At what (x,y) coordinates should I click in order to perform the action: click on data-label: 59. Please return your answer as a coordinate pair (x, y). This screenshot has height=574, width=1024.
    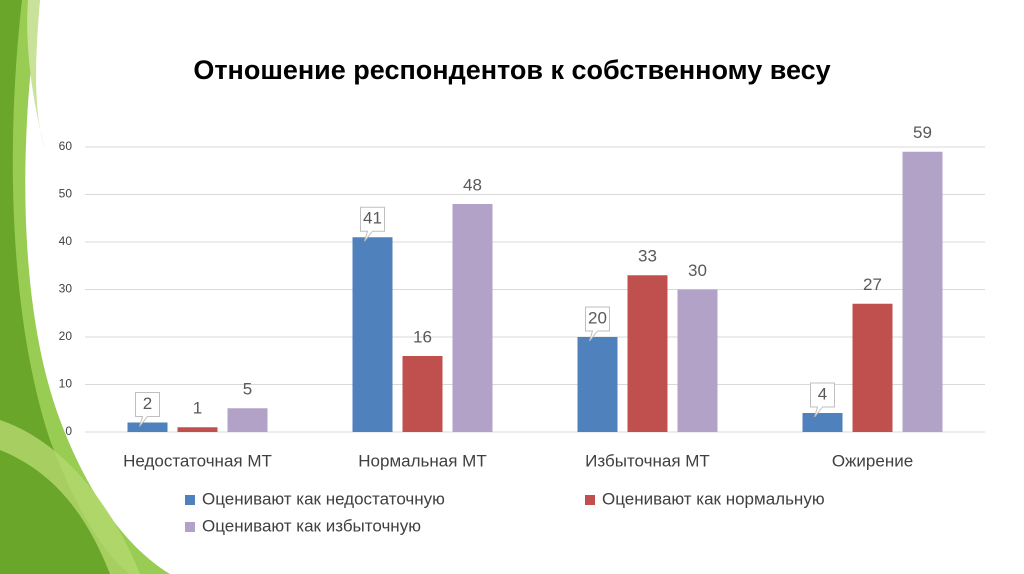
    Looking at the image, I should click on (922, 132).